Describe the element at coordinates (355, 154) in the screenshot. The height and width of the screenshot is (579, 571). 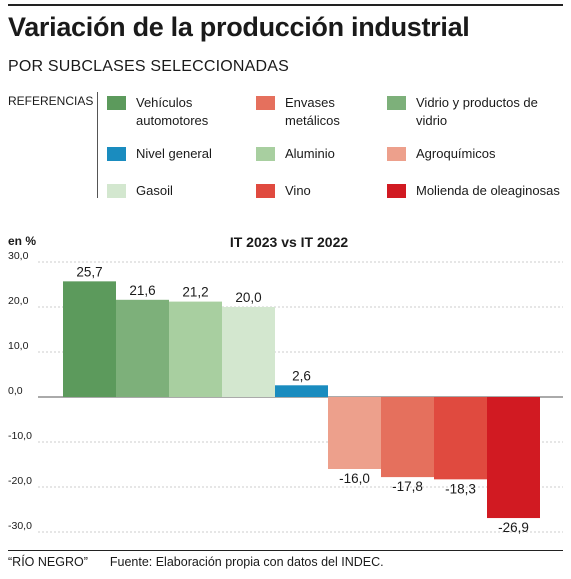
I see `legend-item-aluminio: Aluminio` at that location.